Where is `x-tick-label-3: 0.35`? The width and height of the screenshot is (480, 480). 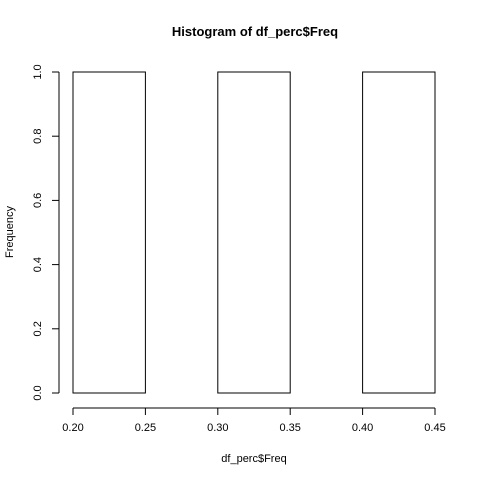
x-tick-label-3: 0.35 is located at coordinates (289, 428).